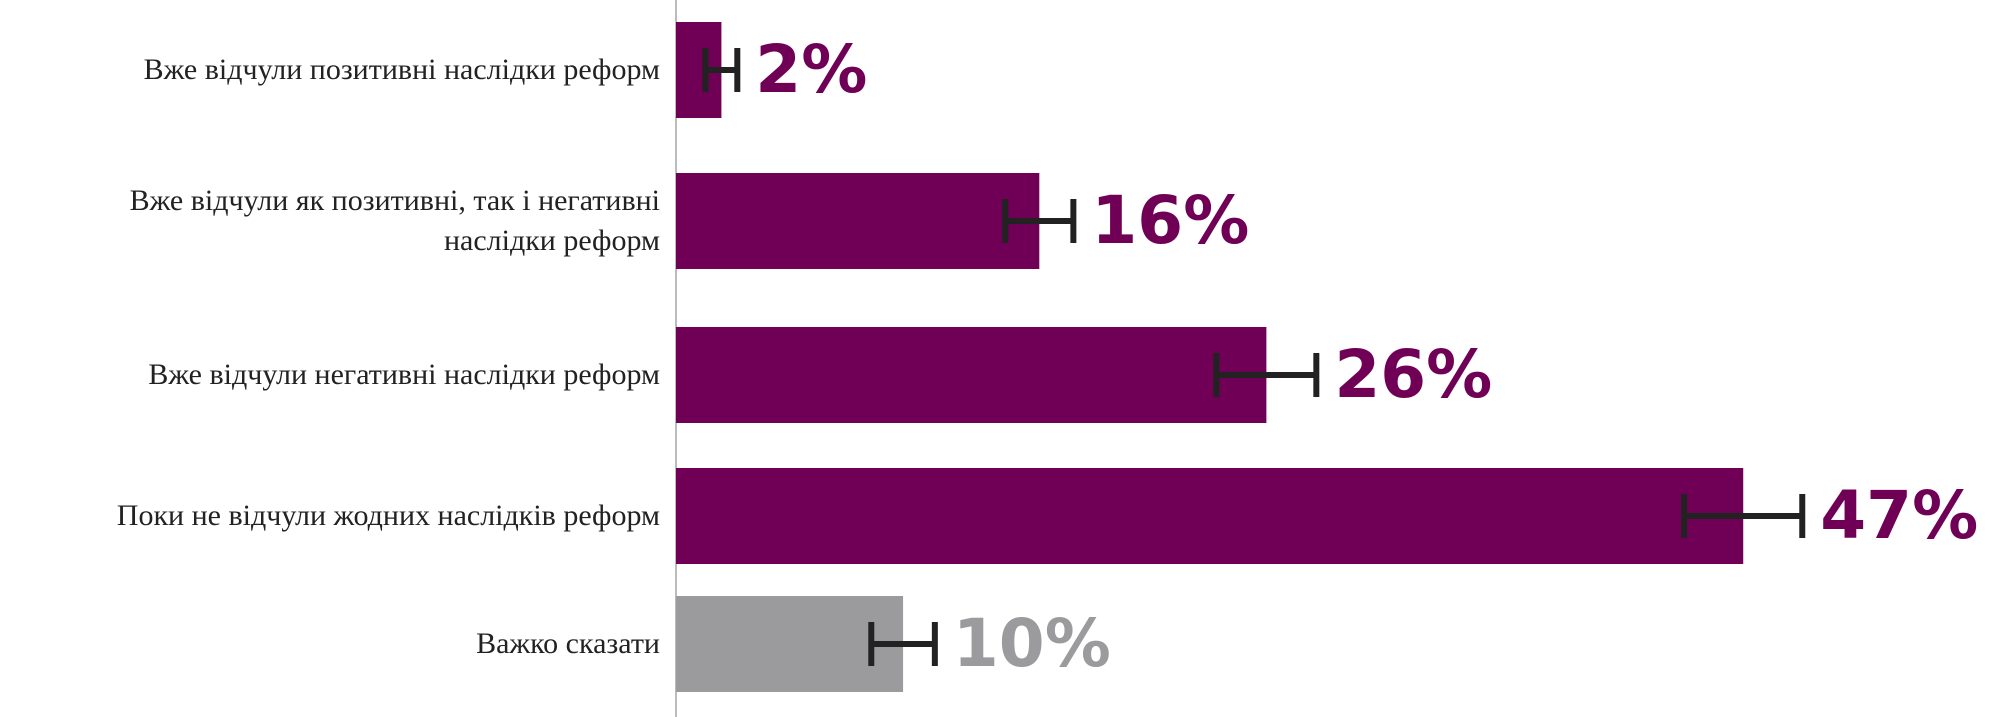  I want to click on category-label: Вже відчули негативні наслідки реформ, so click(404, 374).